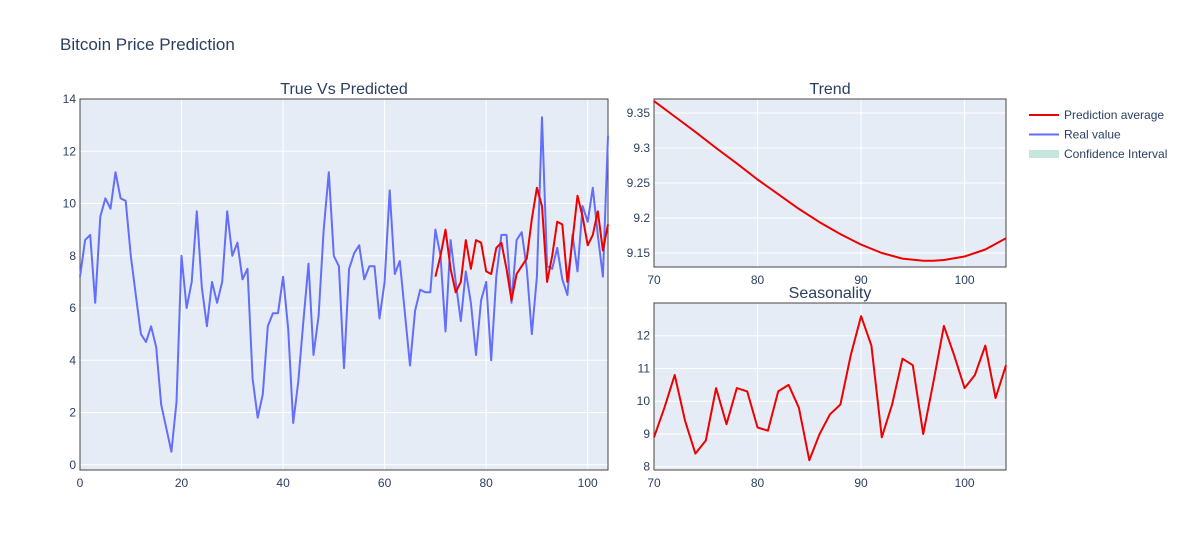 Image resolution: width=1200 pixels, height=550 pixels. What do you see at coordinates (639, 113) in the screenshot?
I see `trend-y-tick-label: 9.35` at bounding box center [639, 113].